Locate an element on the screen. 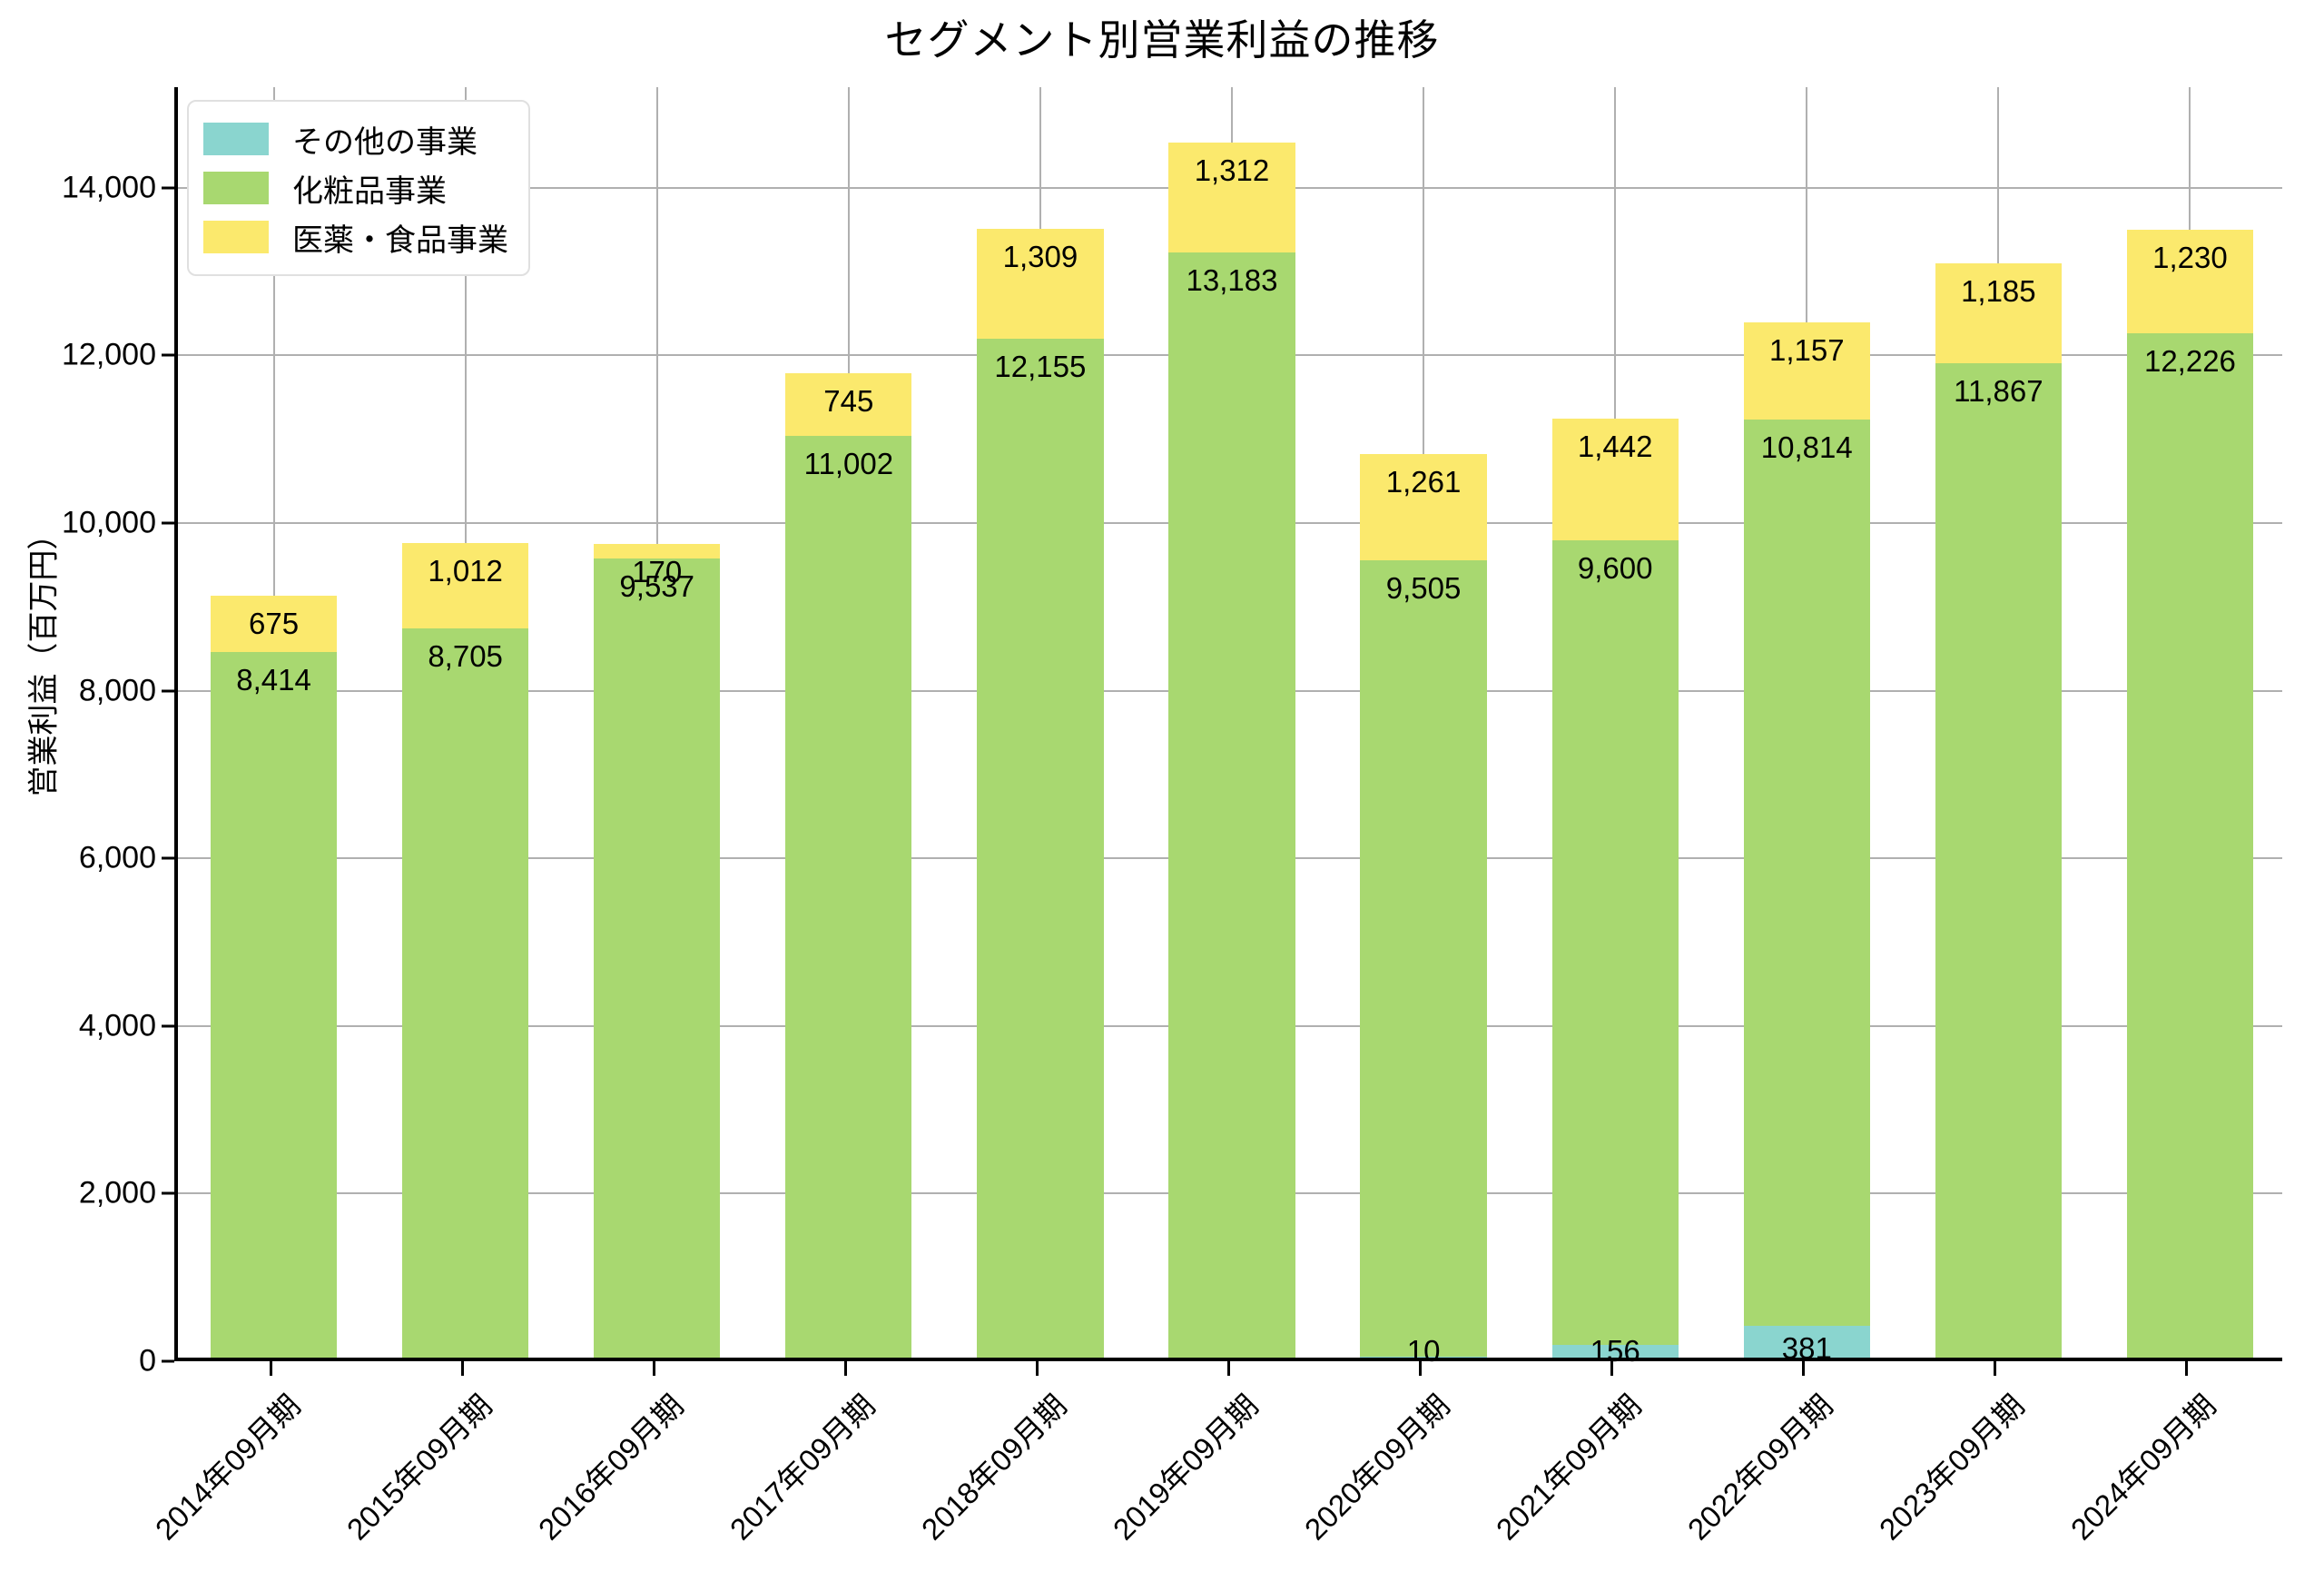 This screenshot has width=2324, height=1581. x-axis-tick-label: 2014年09月期 is located at coordinates (227, 1467).